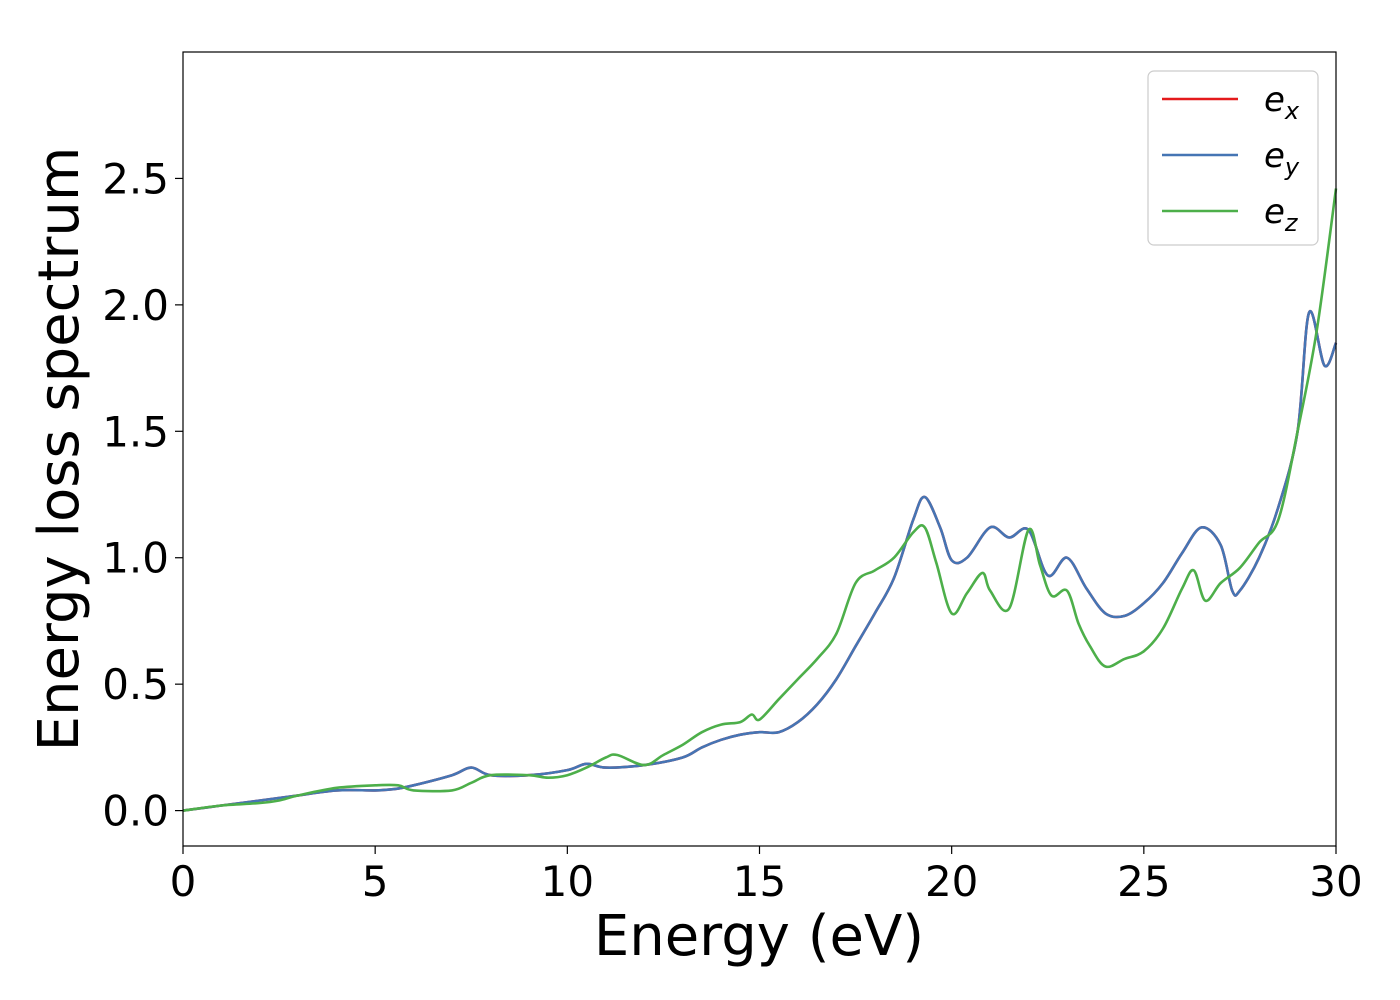  Describe the element at coordinates (135, 811) in the screenshot. I see `y-tick-label: 0.0` at that location.